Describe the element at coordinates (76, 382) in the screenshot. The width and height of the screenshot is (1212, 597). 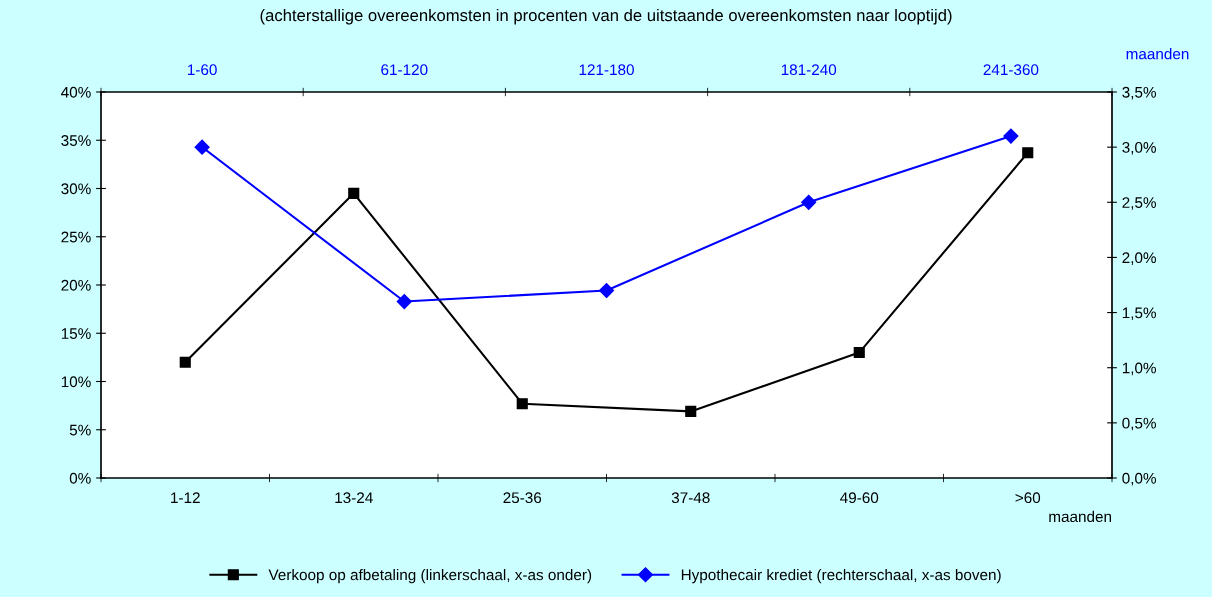
I see `y-tick-label: 10%` at that location.